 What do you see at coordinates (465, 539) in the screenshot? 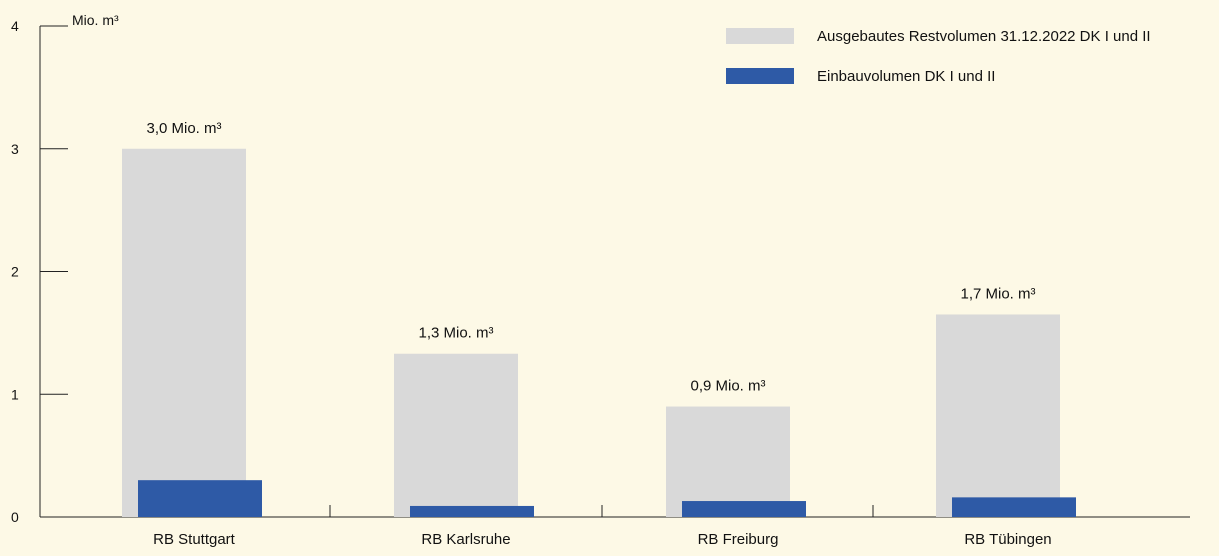
I see `category-label: RB Karlsruhe` at bounding box center [465, 539].